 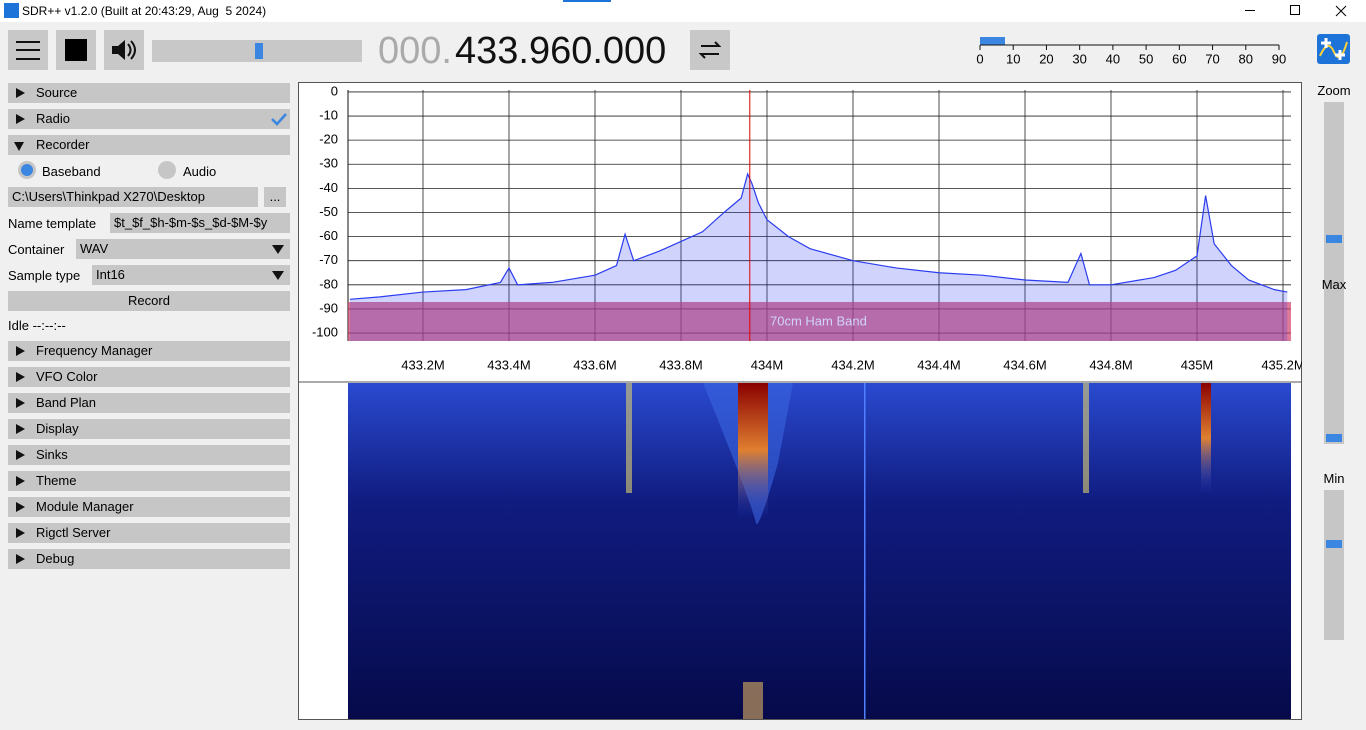 I want to click on frequency-prefix: 000., so click(x=415, y=51).